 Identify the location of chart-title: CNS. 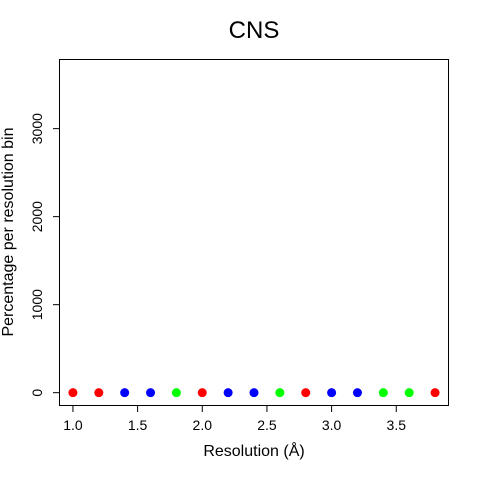
(254, 30).